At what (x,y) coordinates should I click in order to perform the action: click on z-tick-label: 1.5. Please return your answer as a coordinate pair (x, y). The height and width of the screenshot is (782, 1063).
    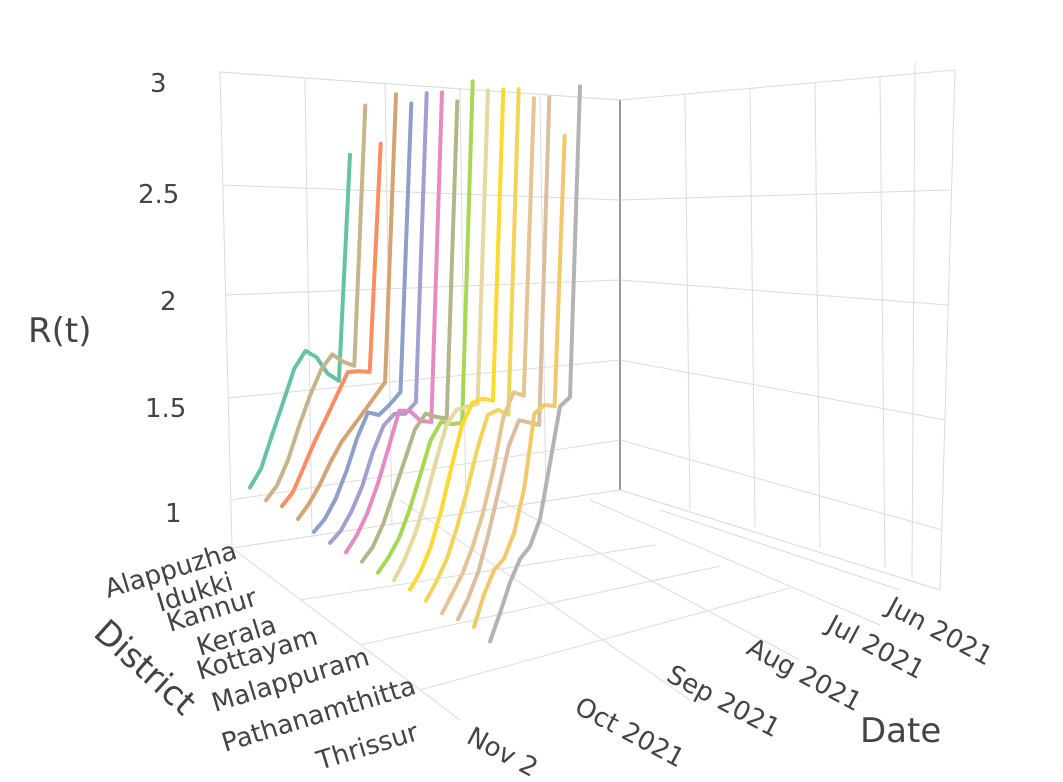
    Looking at the image, I should click on (165, 409).